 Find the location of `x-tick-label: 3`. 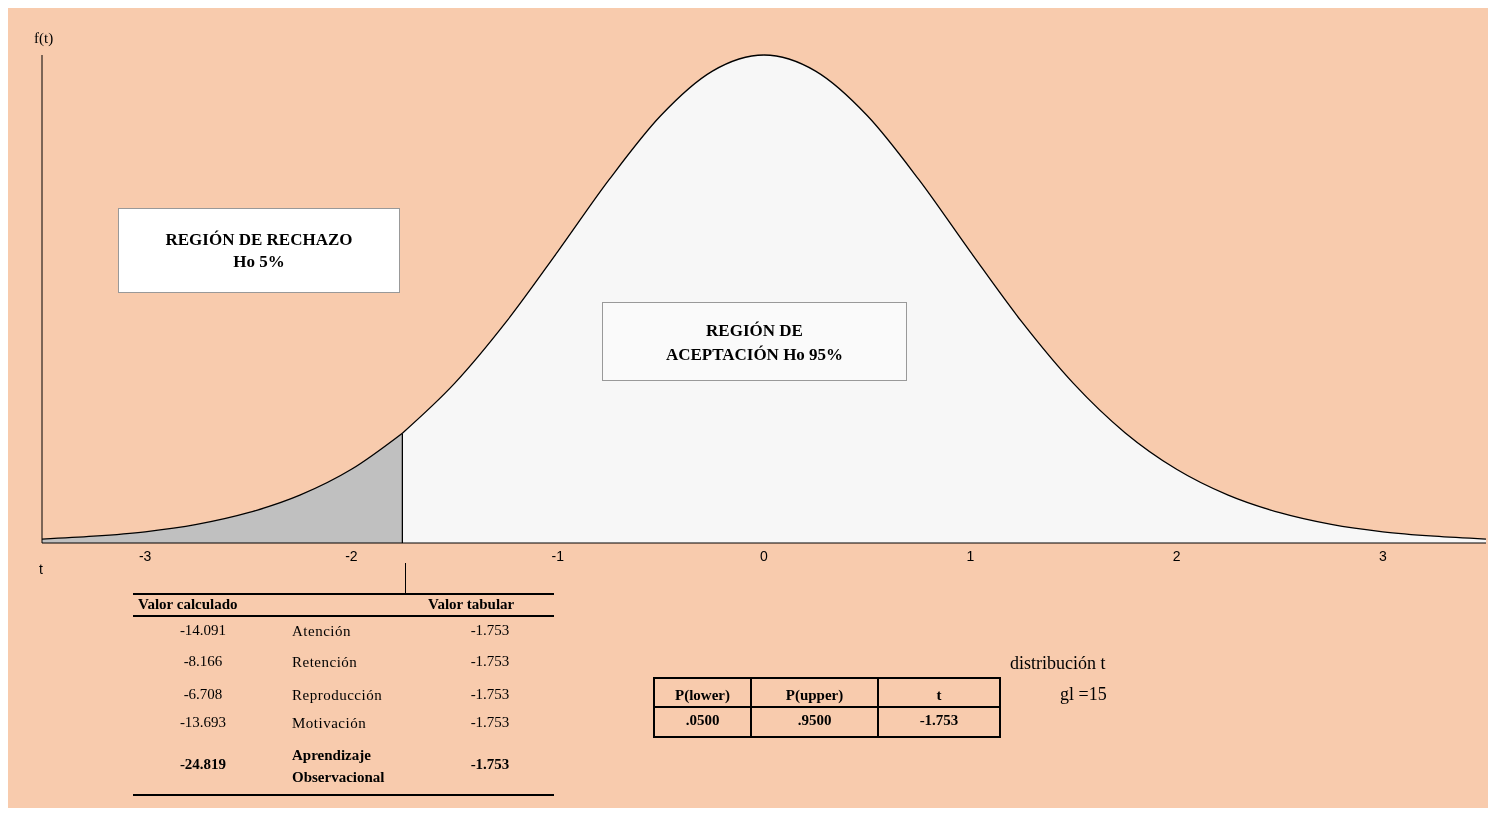

x-tick-label: 3 is located at coordinates (1382, 555).